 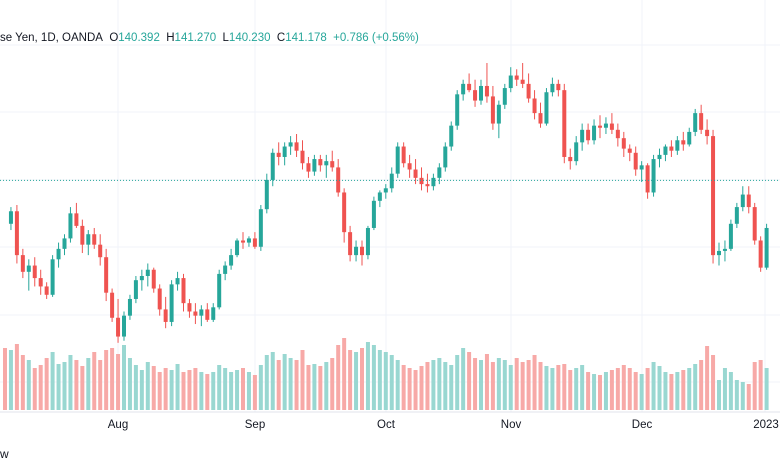 What do you see at coordinates (443, 425) in the screenshot?
I see `time-axis: Aug Sep Oct Nov Dec 2023` at bounding box center [443, 425].